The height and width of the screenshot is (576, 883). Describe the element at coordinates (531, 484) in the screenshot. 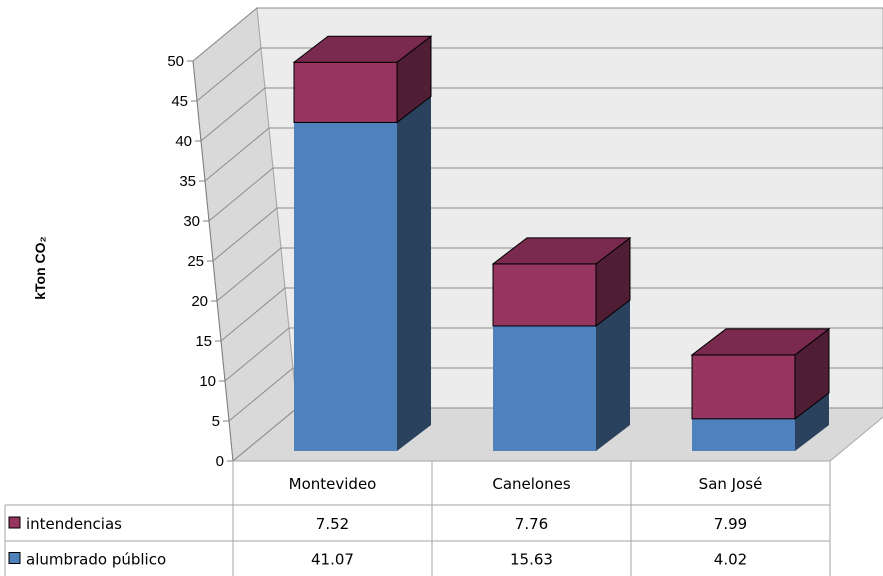

I see `category-label: Canelones` at that location.